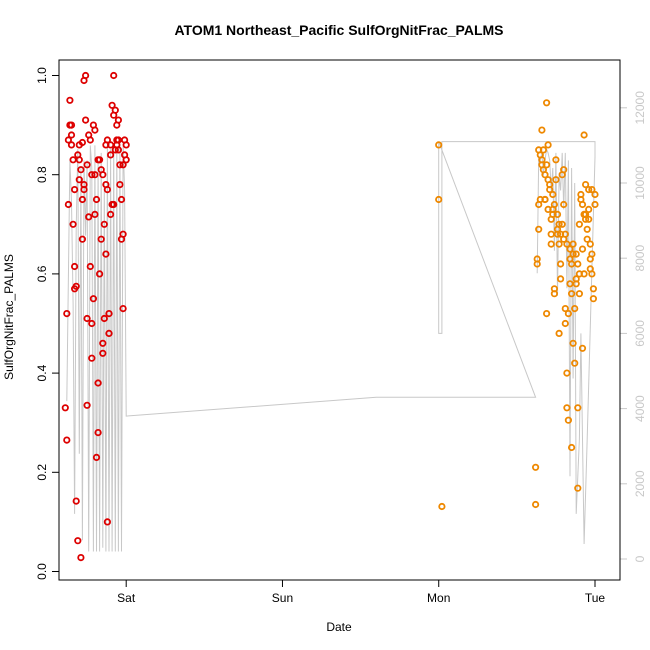  What do you see at coordinates (640, 558) in the screenshot?
I see `y2-tick-label: 0` at bounding box center [640, 558].